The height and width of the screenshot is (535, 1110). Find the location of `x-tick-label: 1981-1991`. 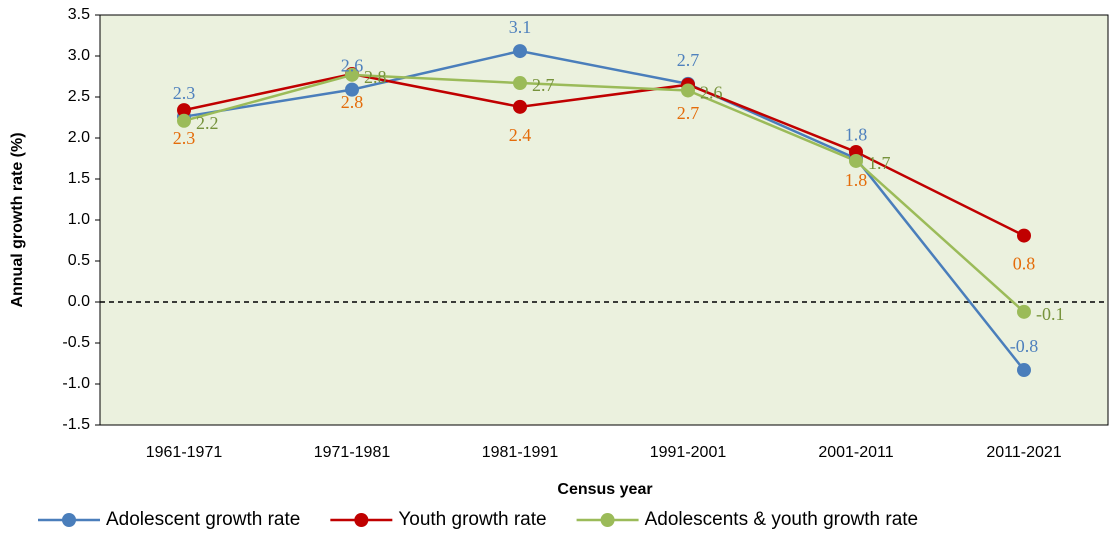

x-tick-label: 1981-1991 is located at coordinates (520, 452).